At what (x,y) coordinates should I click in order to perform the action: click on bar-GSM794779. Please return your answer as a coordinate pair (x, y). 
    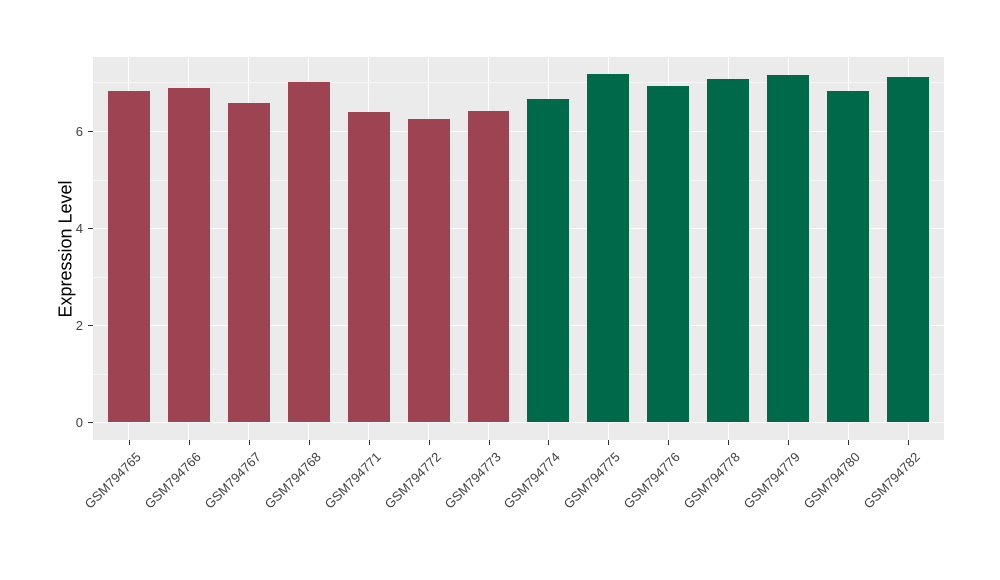
    Looking at the image, I should click on (788, 249).